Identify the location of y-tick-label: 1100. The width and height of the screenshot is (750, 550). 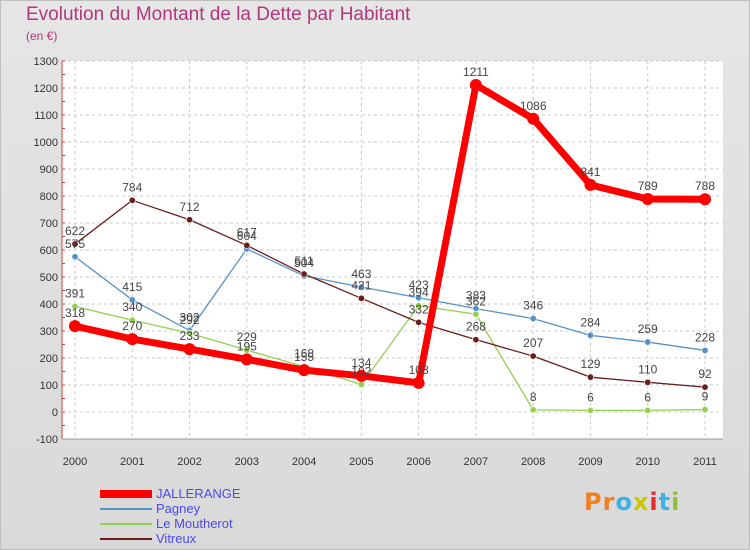
(46, 116).